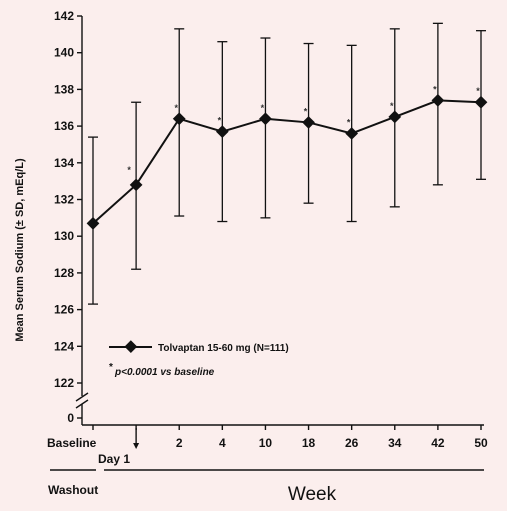 The height and width of the screenshot is (511, 507). I want to click on legend-label: Tolvaptan 15-60 mg (N=111), so click(223, 348).